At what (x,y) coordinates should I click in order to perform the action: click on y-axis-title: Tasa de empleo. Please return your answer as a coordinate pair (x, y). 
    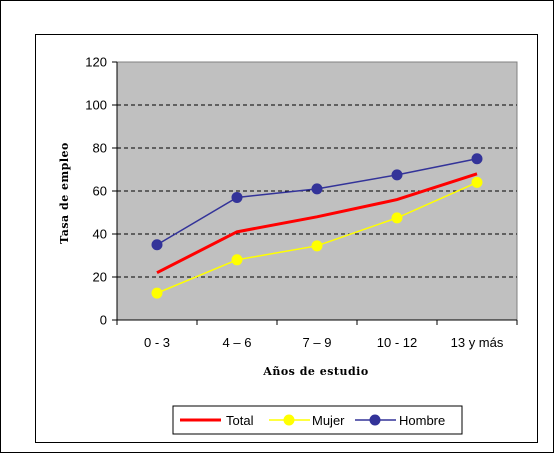
    Looking at the image, I should click on (64, 193).